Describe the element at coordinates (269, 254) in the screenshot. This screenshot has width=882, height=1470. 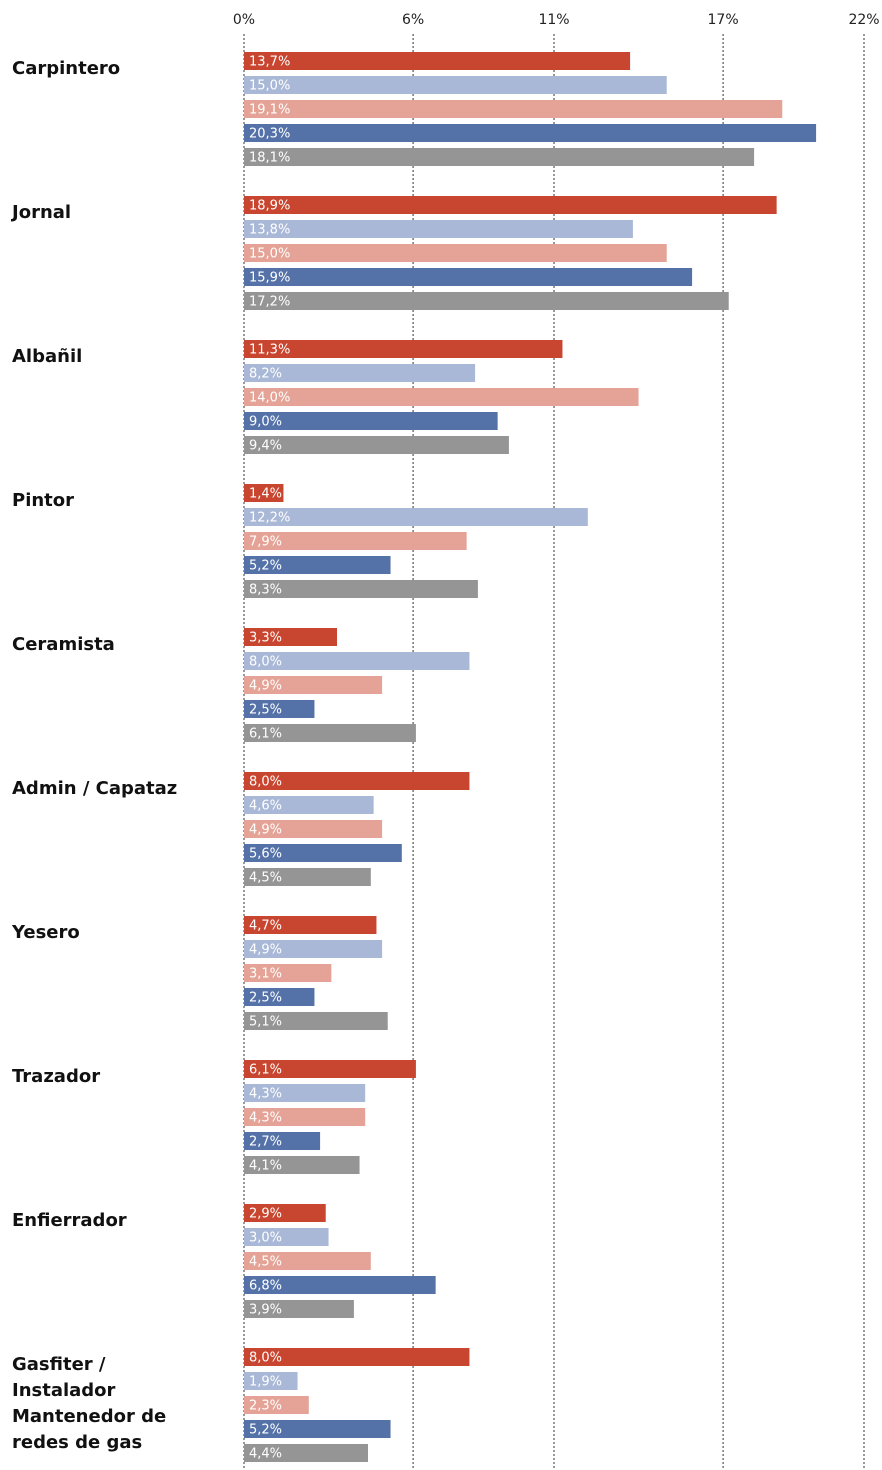
I see `value-label: 15,0%` at that location.